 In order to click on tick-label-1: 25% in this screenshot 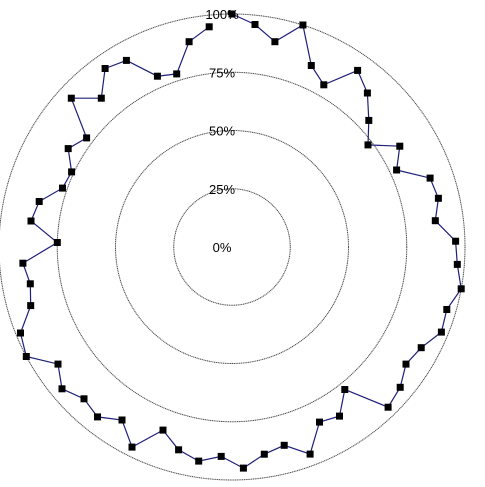, I will do `click(222, 189)`.